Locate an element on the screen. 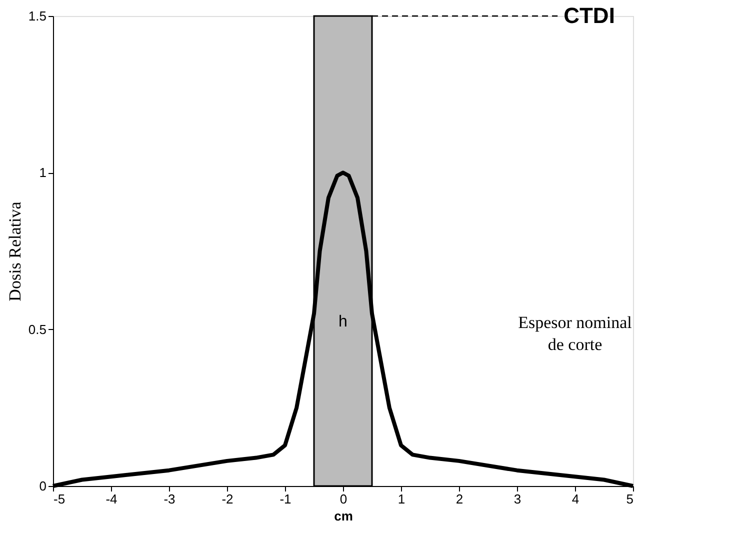 The image size is (732, 559). x-tick-label: 4 is located at coordinates (576, 499).